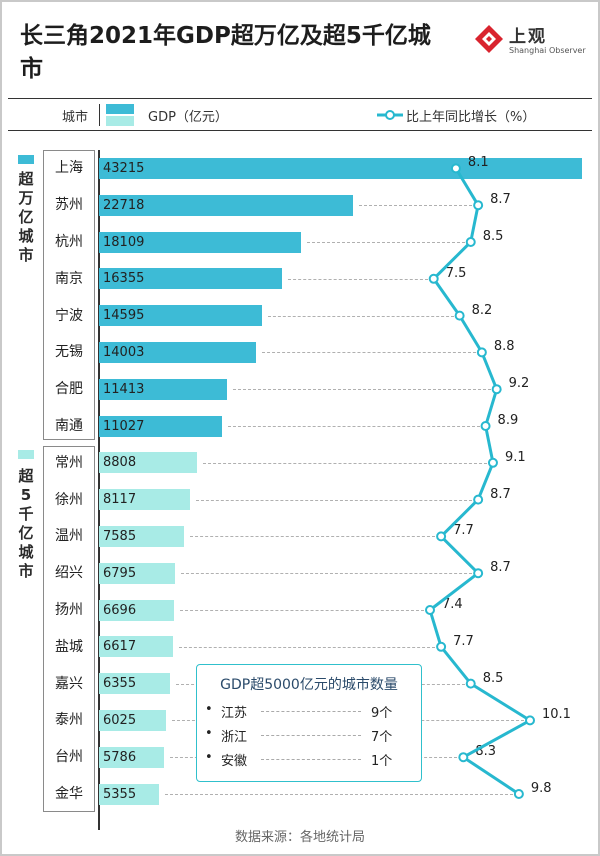  What do you see at coordinates (299, 837) in the screenshot?
I see `data-source: 数据来源：各地统计局` at bounding box center [299, 837].